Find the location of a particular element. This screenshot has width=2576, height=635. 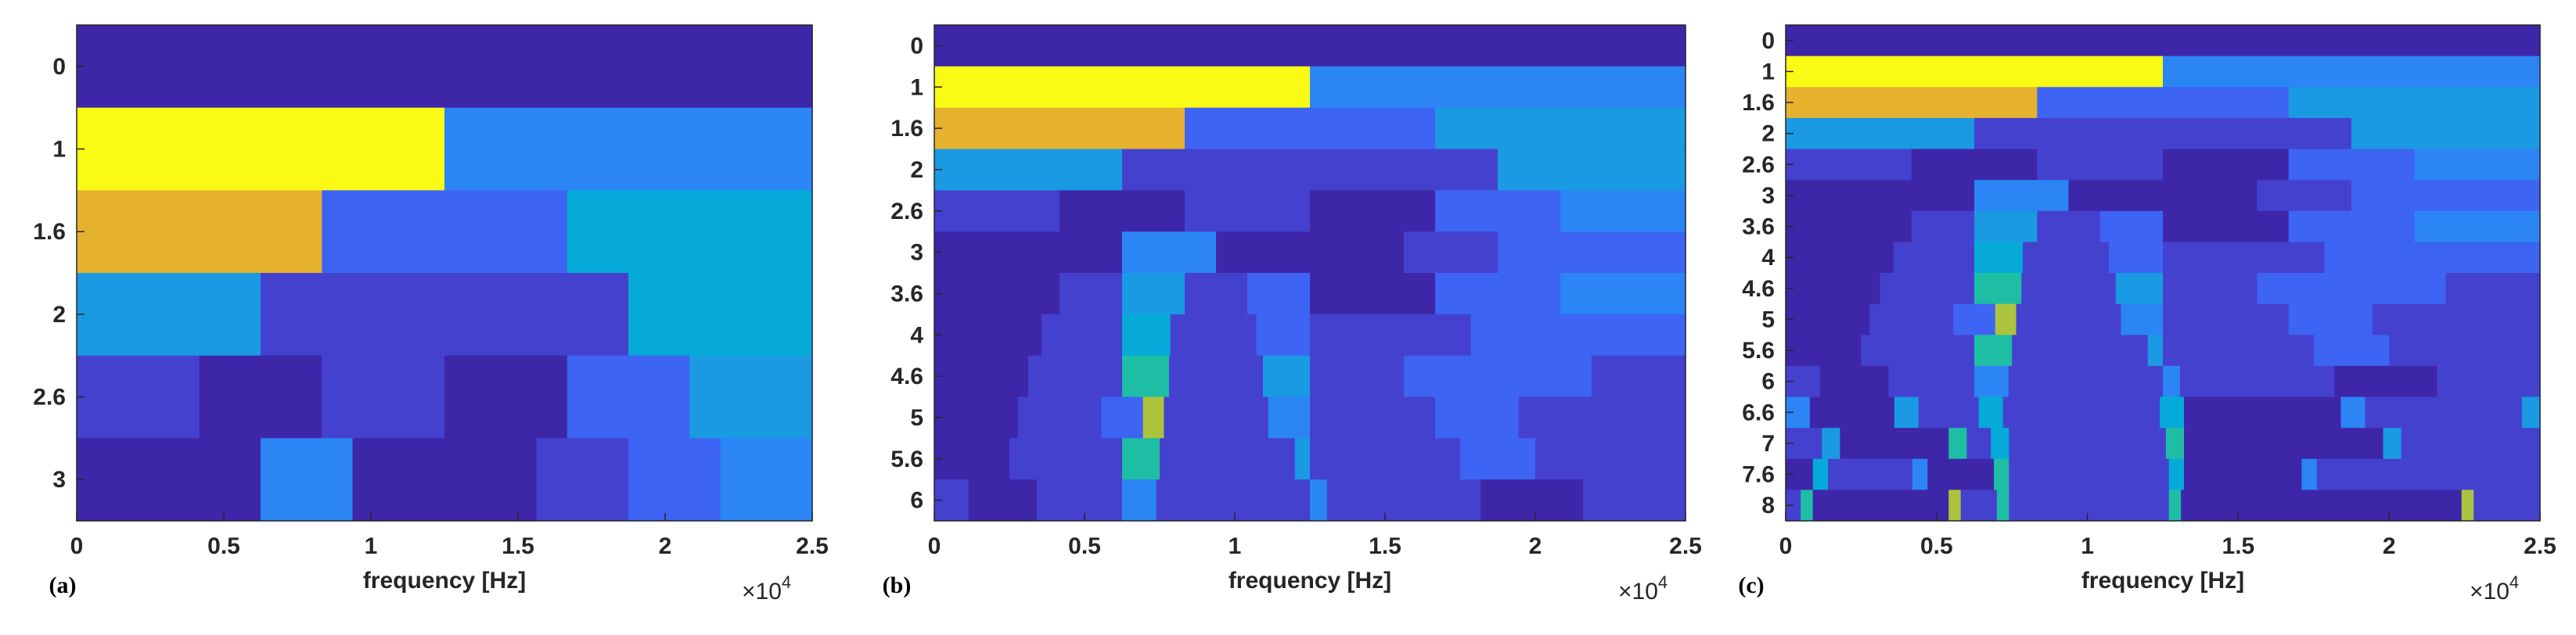

y-tick-label: 4.6 is located at coordinates (1759, 289).